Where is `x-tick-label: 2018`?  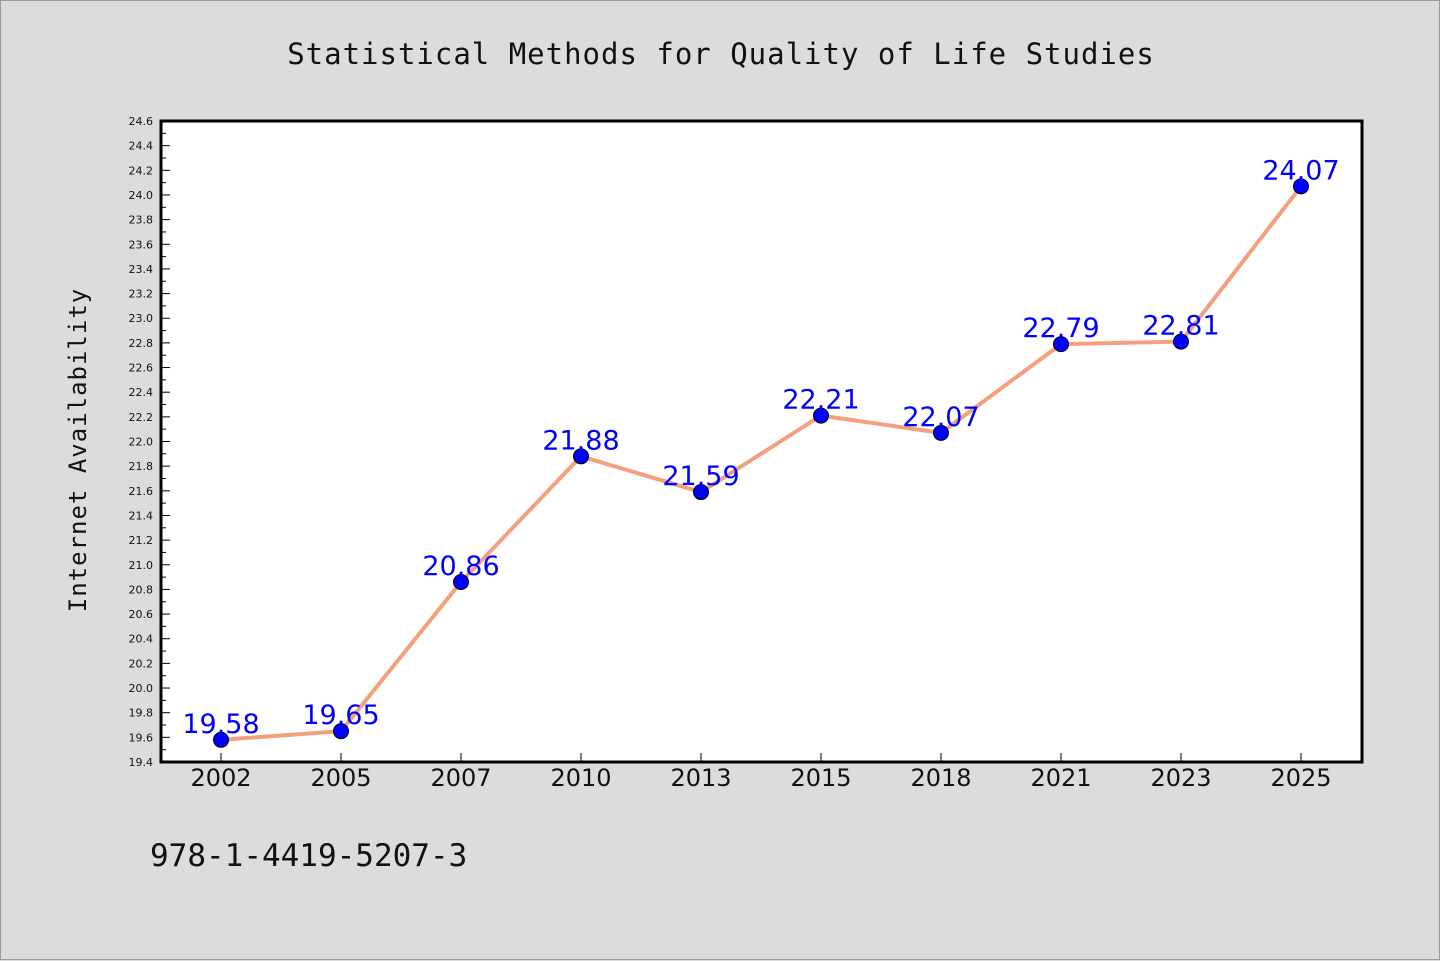 x-tick-label: 2018 is located at coordinates (940, 778).